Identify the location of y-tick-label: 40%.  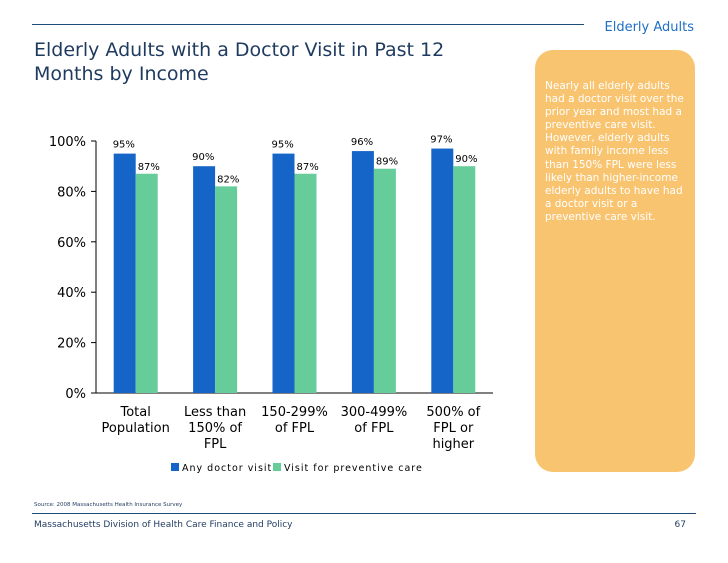
(71, 293).